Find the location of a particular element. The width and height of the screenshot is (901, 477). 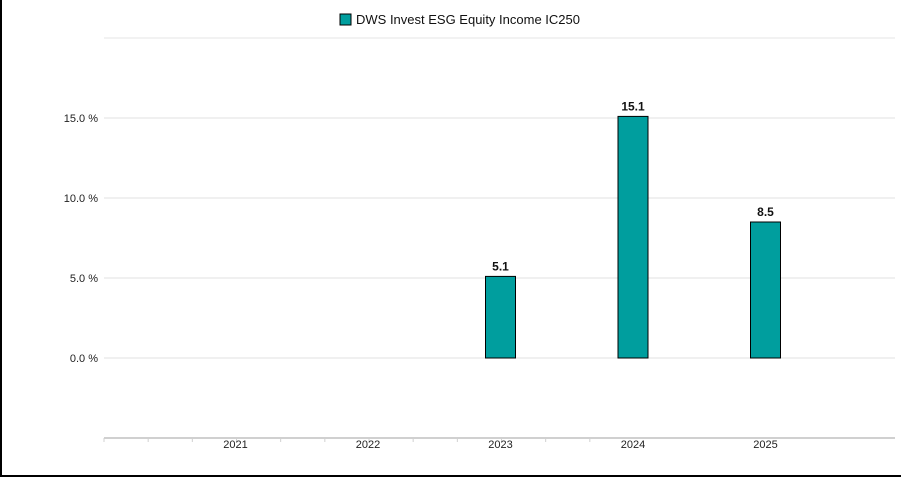

data-label-2025: 8.5 is located at coordinates (765, 212).